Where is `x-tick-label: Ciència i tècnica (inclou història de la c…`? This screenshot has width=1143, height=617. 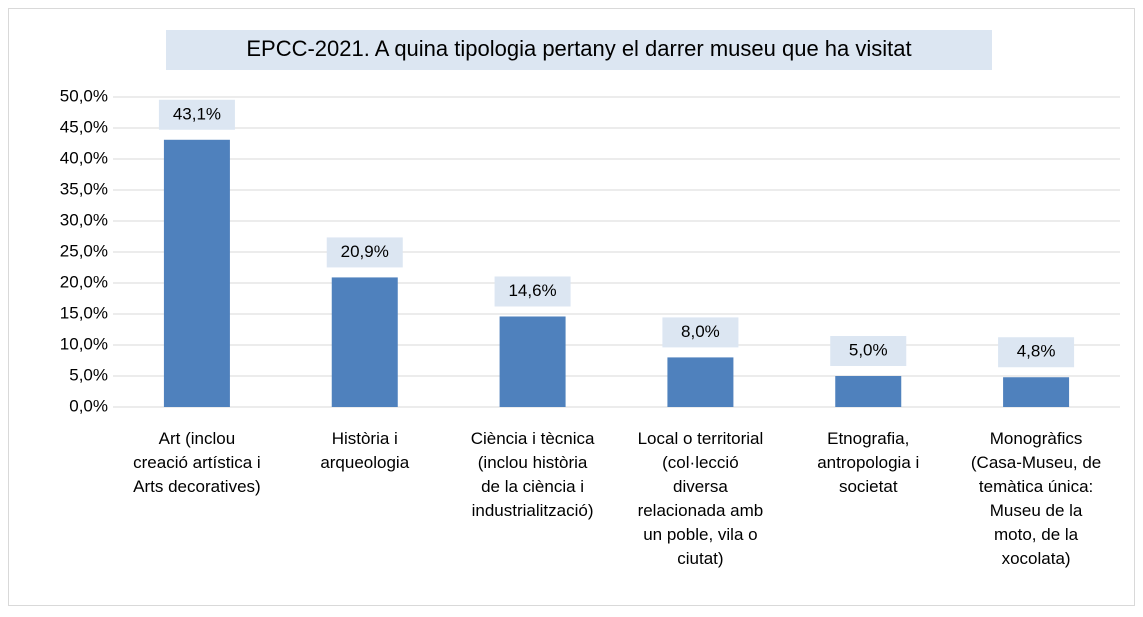
x-tick-label: Ciència i tècnica (inclou història de la c… is located at coordinates (533, 474).